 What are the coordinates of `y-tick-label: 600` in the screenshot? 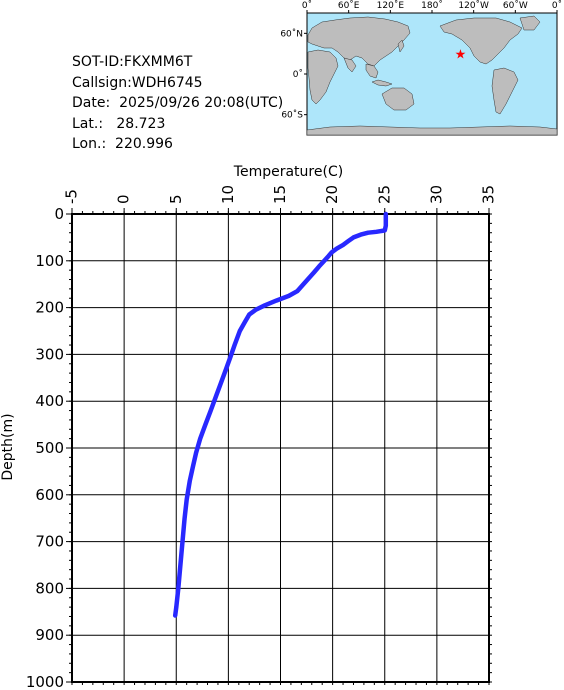 It's located at (49, 495).